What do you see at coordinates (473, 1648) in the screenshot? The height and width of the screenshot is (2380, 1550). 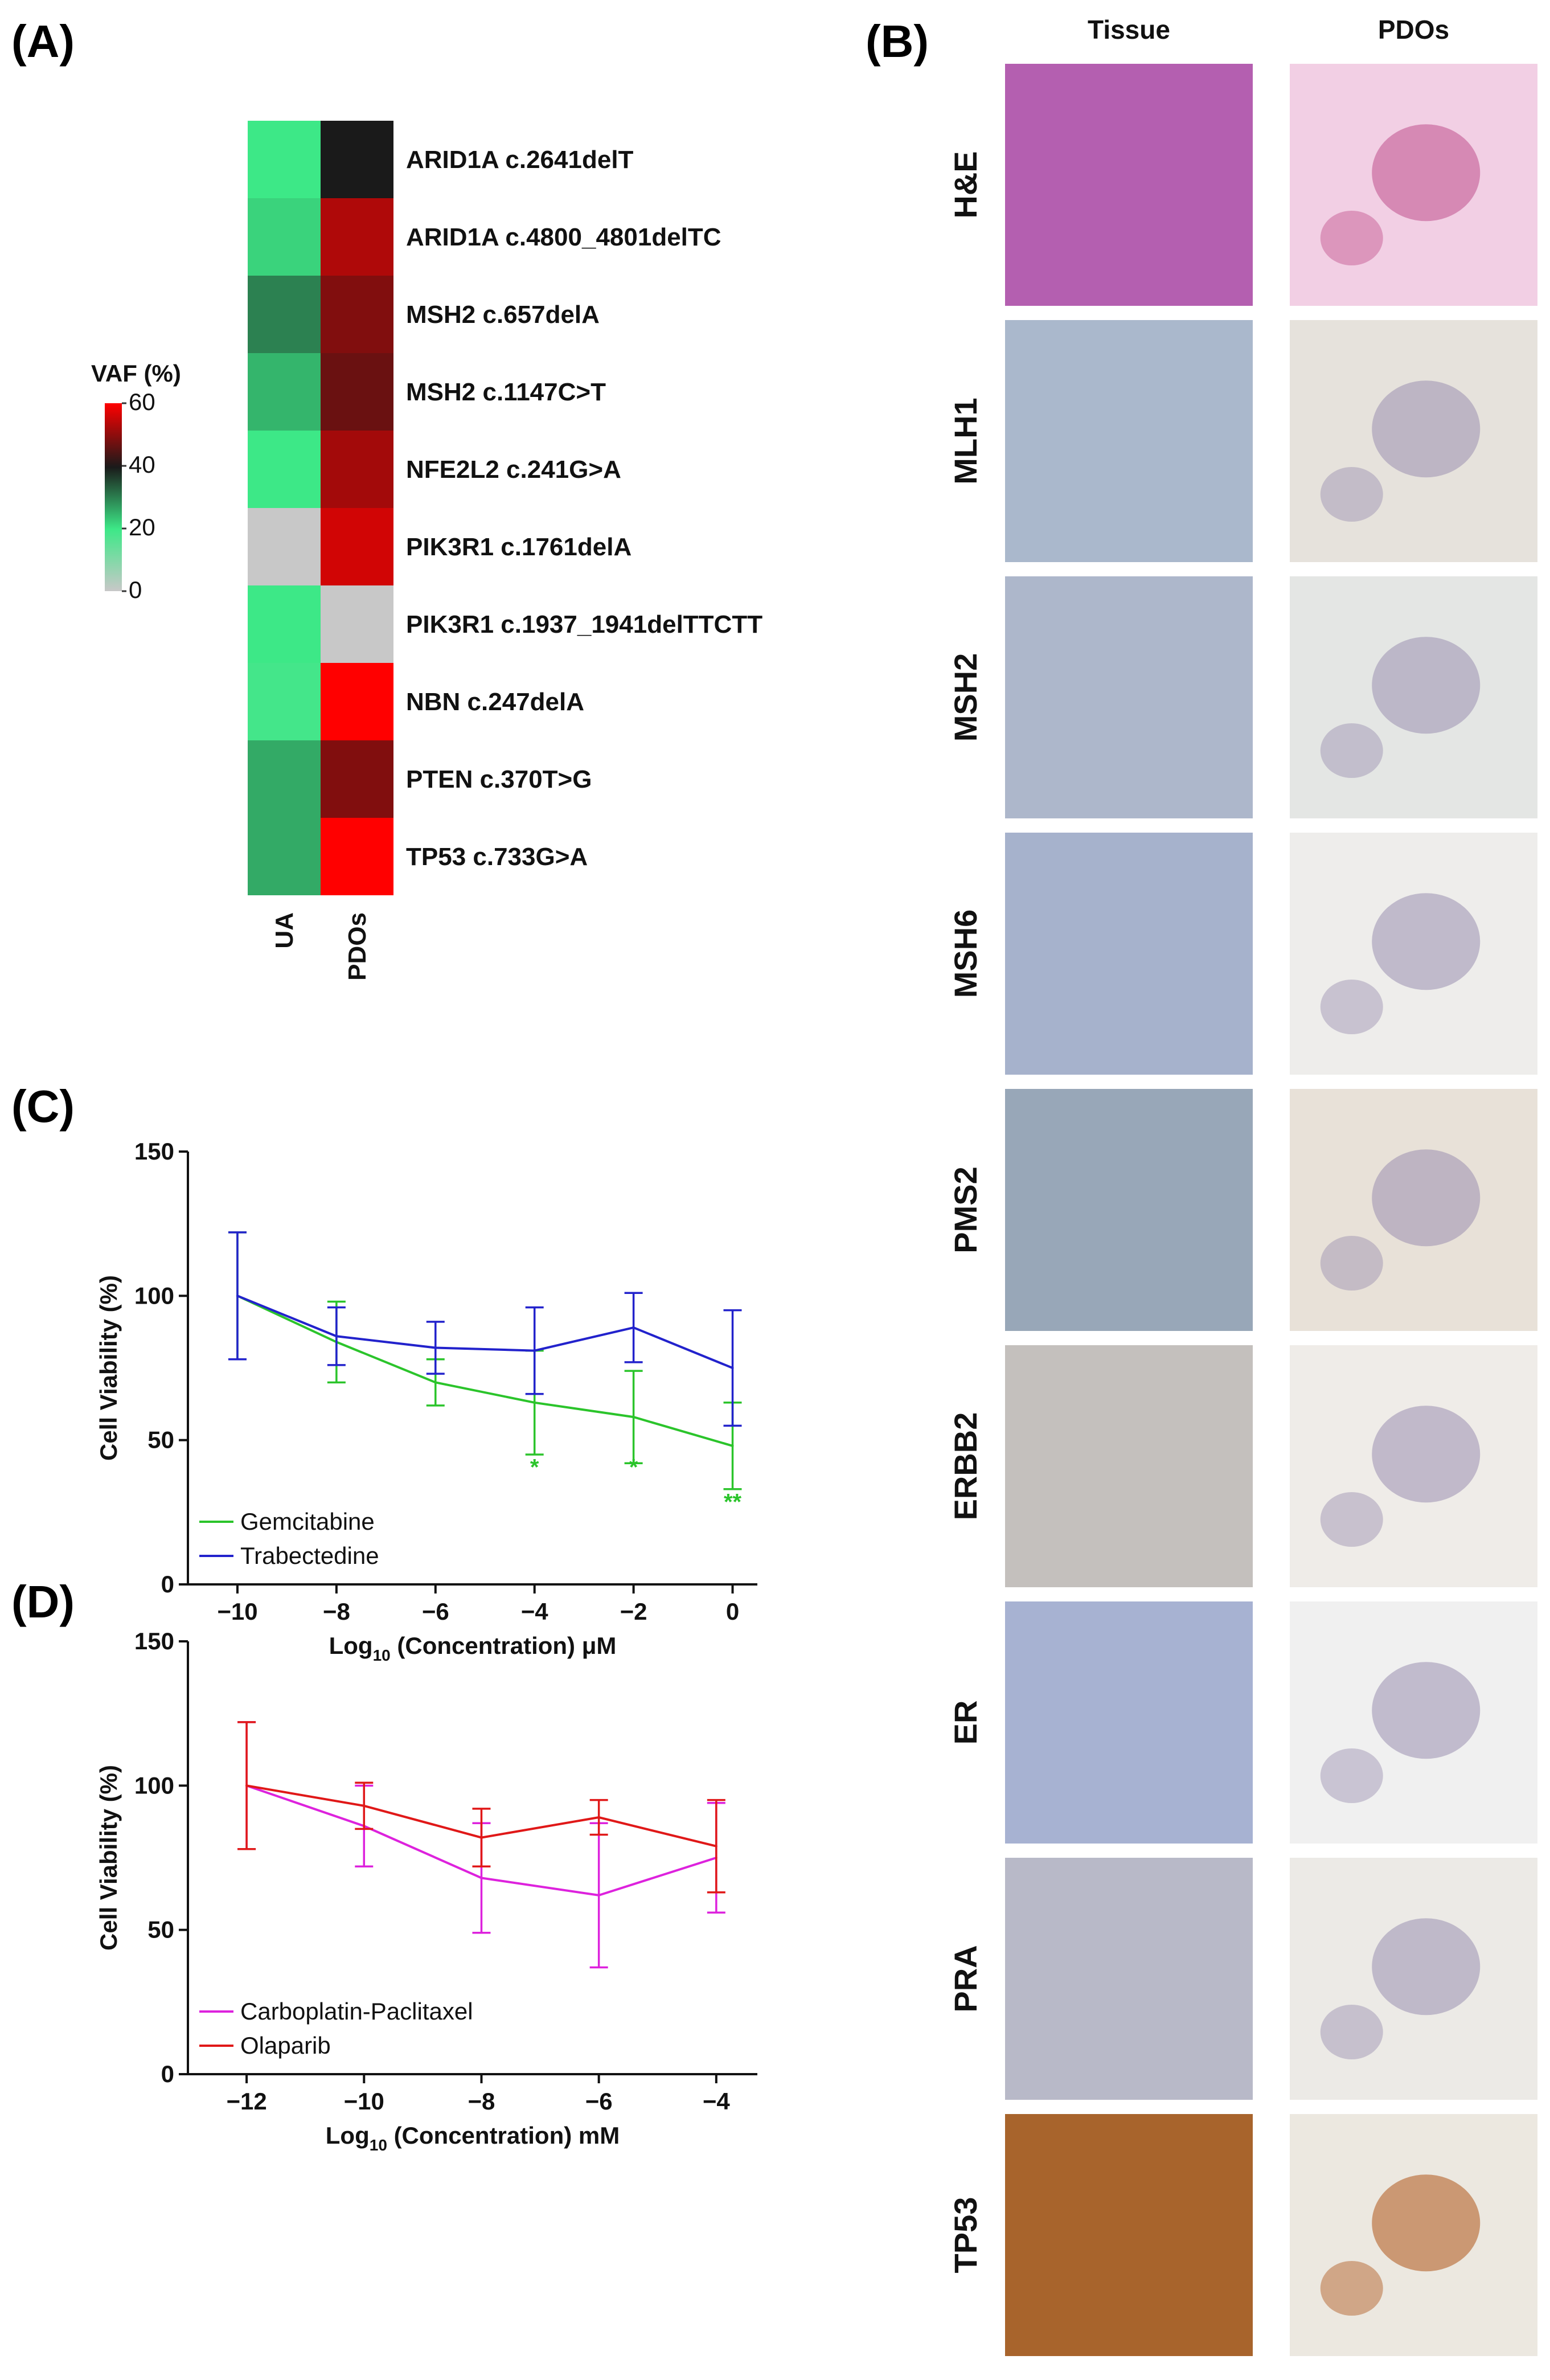 I see `x-axis-label: Log10 (Concentration) μM` at bounding box center [473, 1648].